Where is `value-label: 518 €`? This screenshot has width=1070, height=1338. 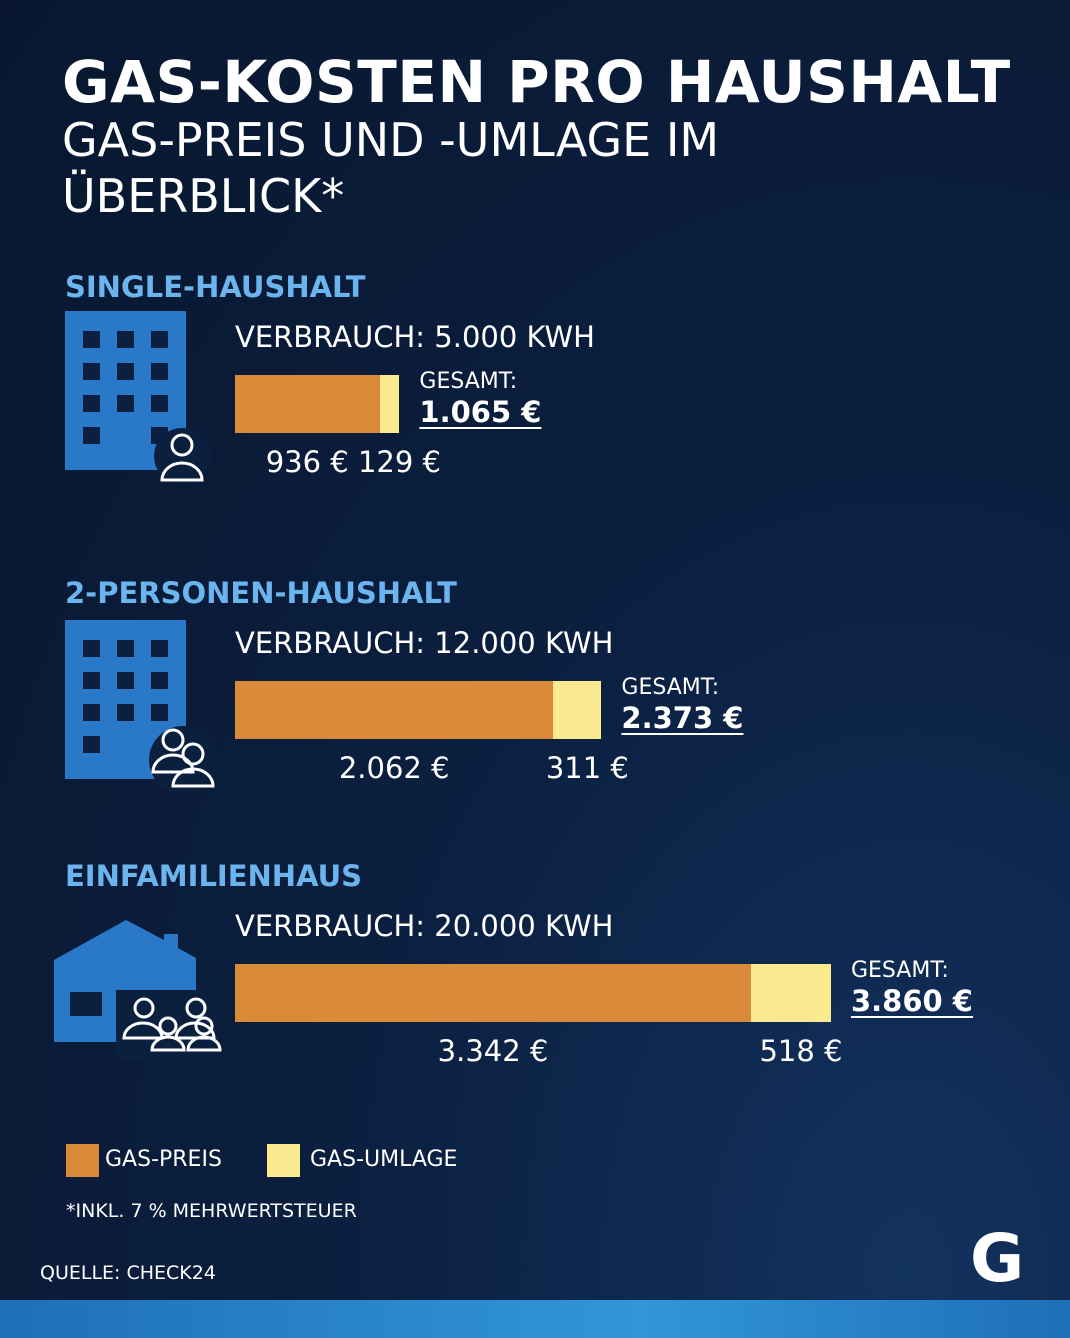
value-label: 518 € is located at coordinates (801, 1051).